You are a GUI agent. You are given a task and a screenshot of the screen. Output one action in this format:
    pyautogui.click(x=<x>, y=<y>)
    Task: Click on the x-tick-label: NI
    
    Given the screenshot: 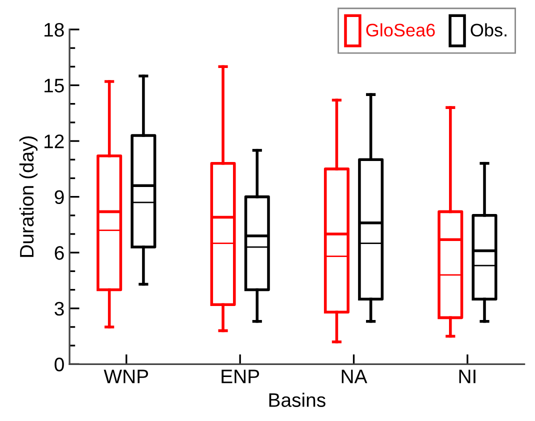 What is the action you would take?
    pyautogui.click(x=467, y=377)
    